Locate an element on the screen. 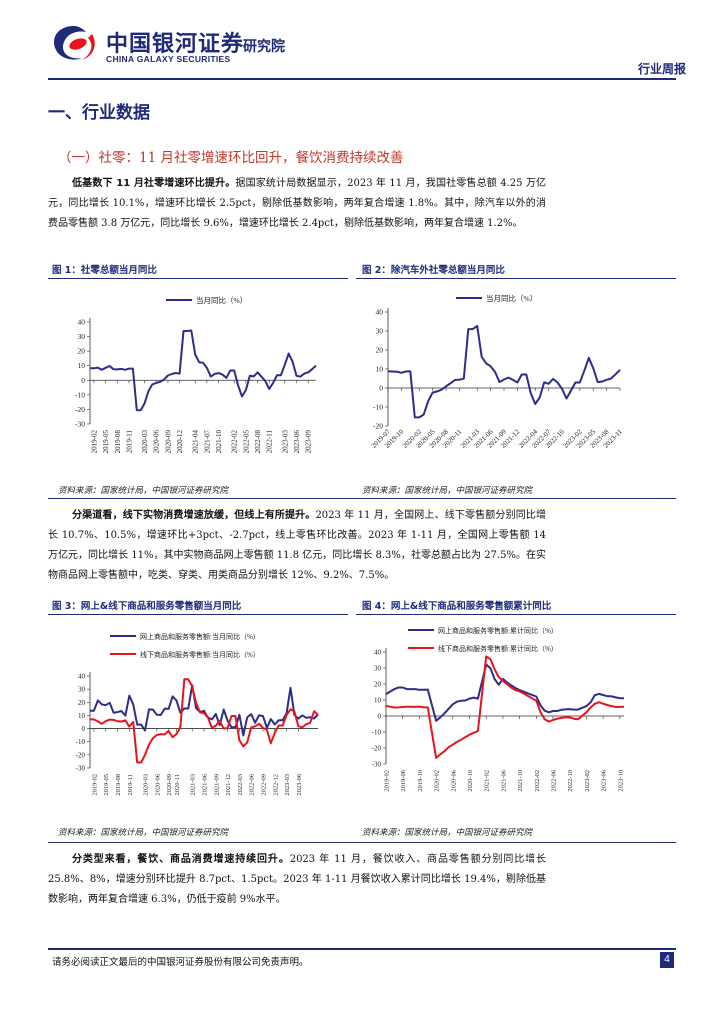 The width and height of the screenshot is (724, 1024). figure-2-source: 资料来源：国家统计局，中国银河证券研究院 is located at coordinates (447, 491).